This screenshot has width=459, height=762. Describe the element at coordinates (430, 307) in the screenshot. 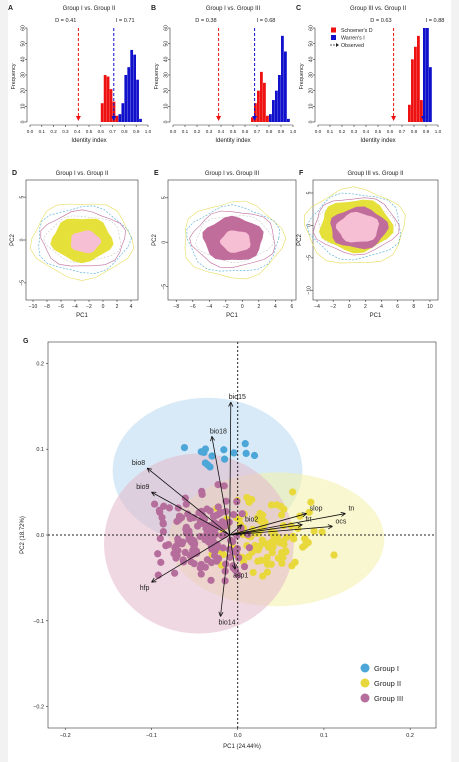

I see `x-tick-label: 10` at that location.